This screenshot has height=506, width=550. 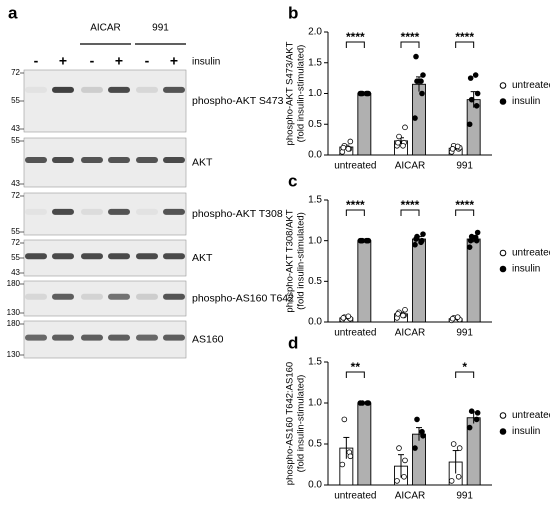 I want to click on y-tick-label: 0.5, so click(x=315, y=124).